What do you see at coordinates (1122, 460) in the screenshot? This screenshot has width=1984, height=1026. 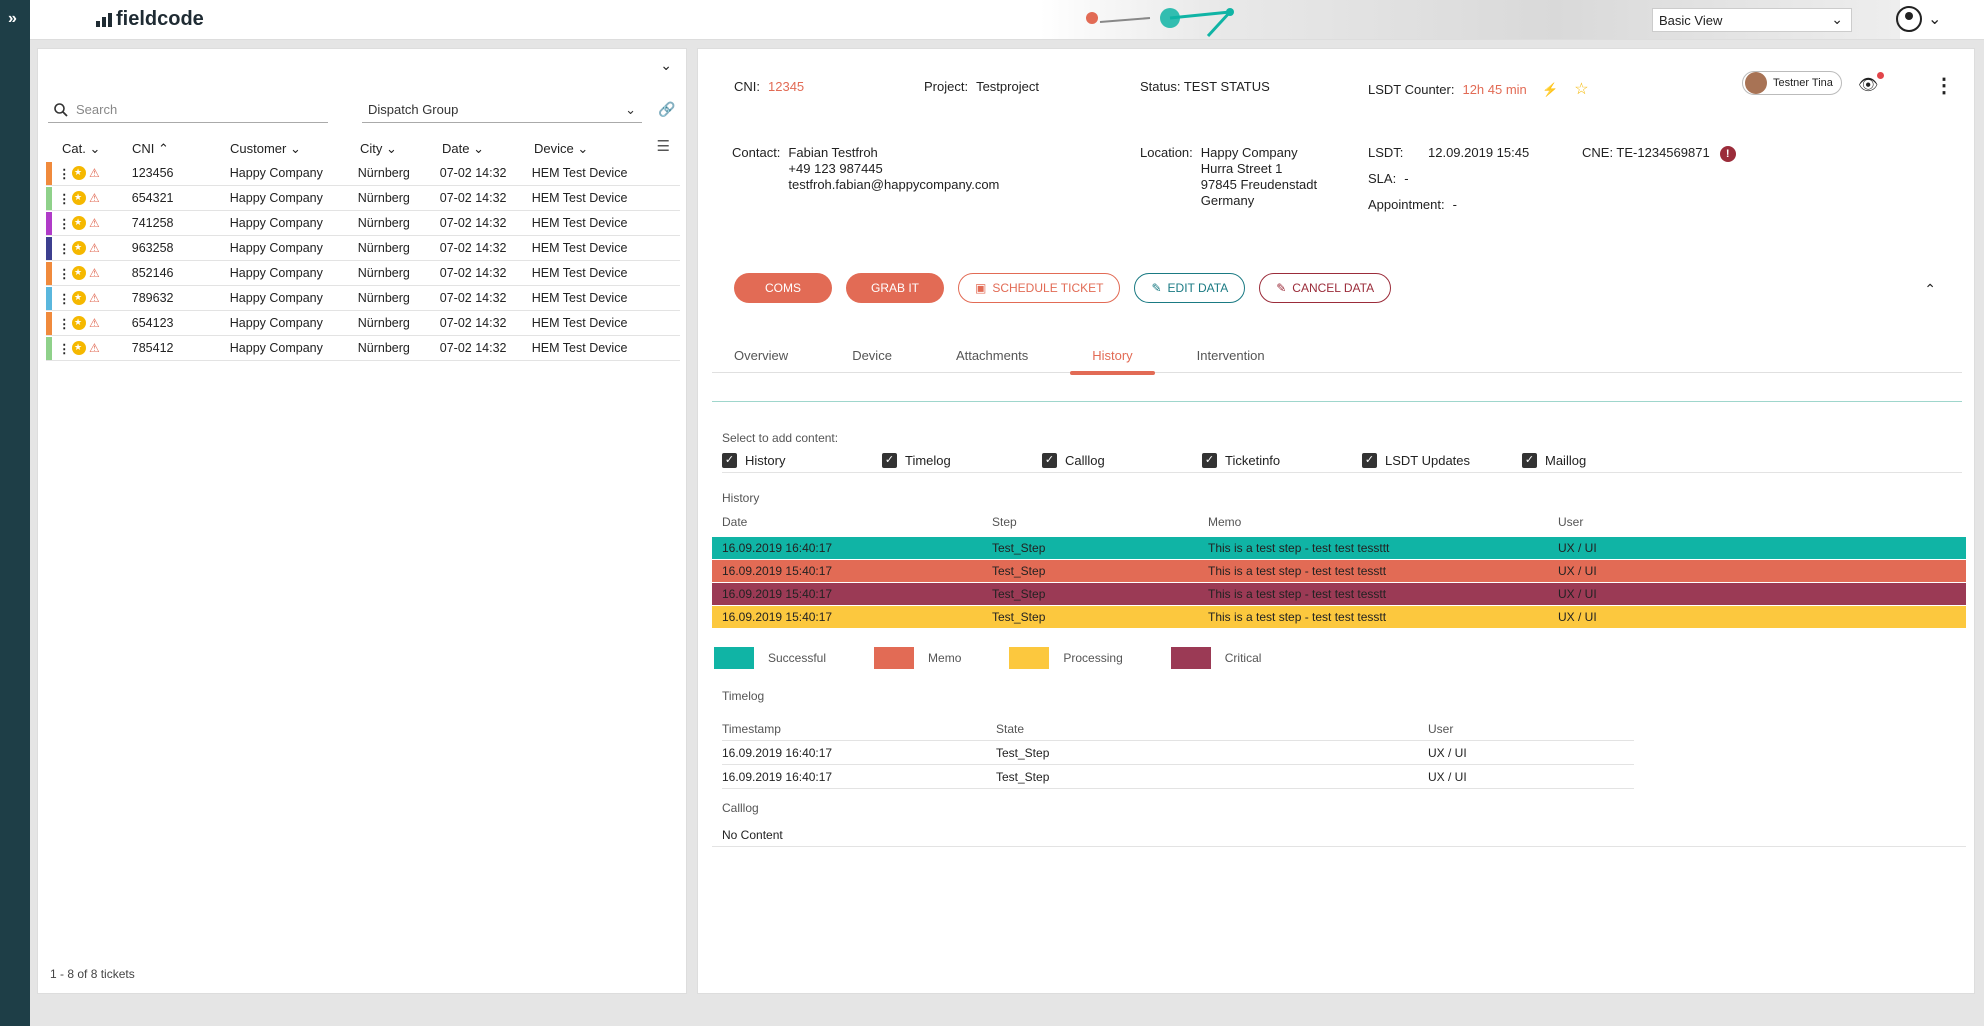 I see `checkbox-calllog: ✓ Calllog` at bounding box center [1122, 460].